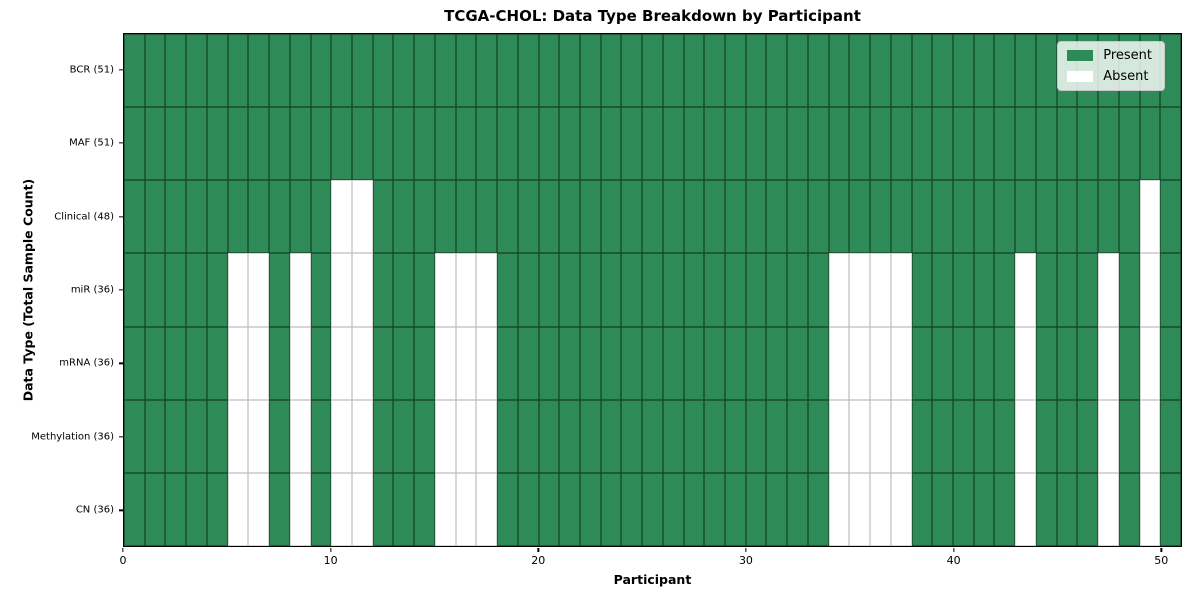 Image resolution: width=1200 pixels, height=600 pixels. Describe the element at coordinates (651, 561) in the screenshot. I see `x-axis-ticks: 0 10 20 30 40 50` at that location.